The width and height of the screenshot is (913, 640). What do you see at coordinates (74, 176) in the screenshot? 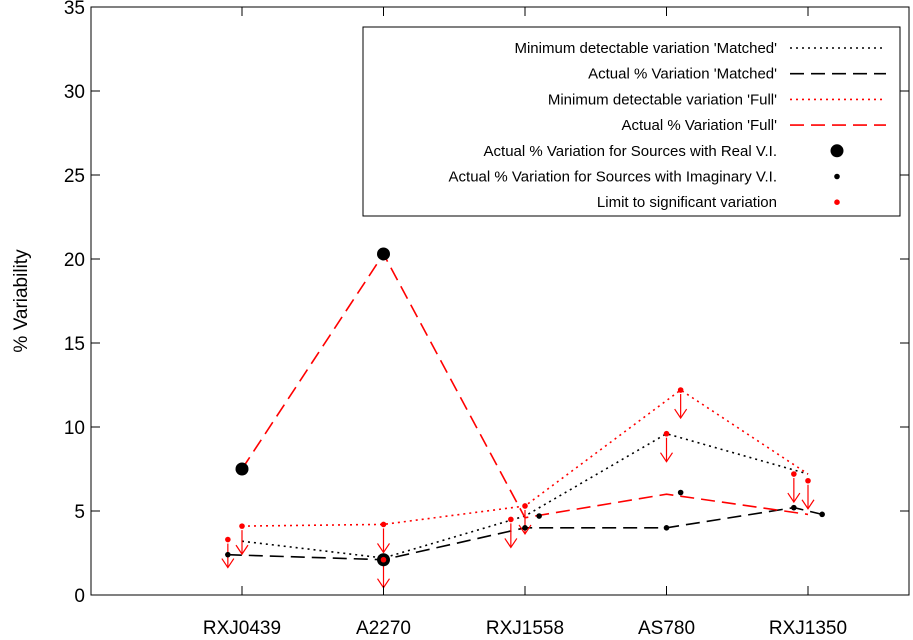
I see `y-tick-label: 25` at bounding box center [74, 176].